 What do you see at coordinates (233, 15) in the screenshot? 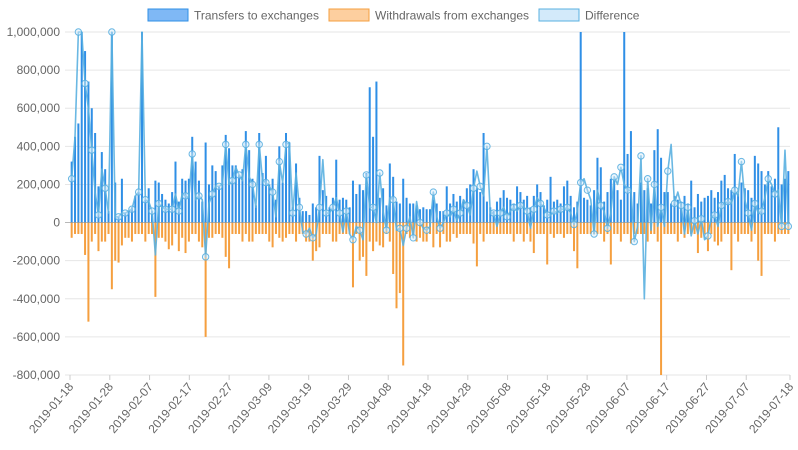
I see `legend-item: Transfers to exchanges` at bounding box center [233, 15].